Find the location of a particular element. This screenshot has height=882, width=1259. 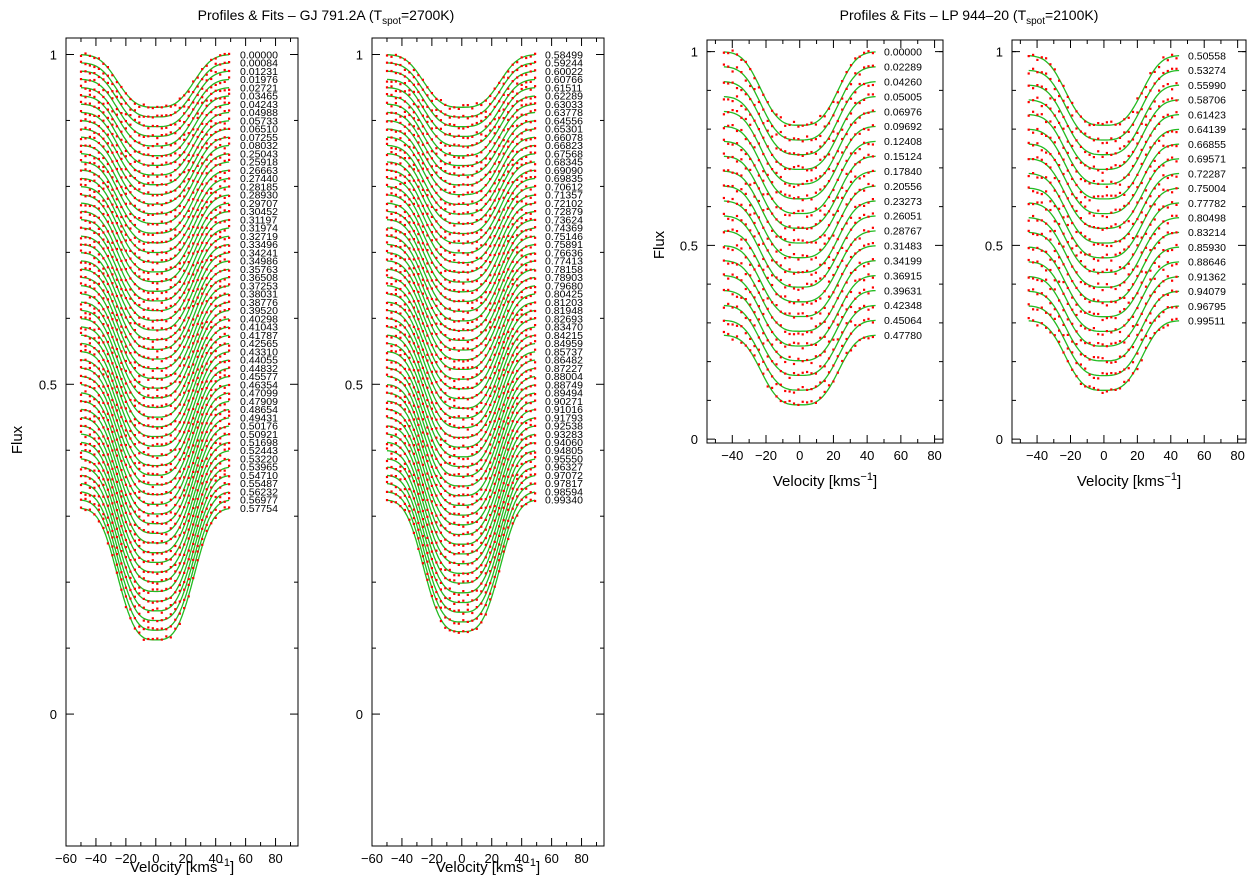

x-axis-label: Velocity [kms−1] is located at coordinates (825, 480).